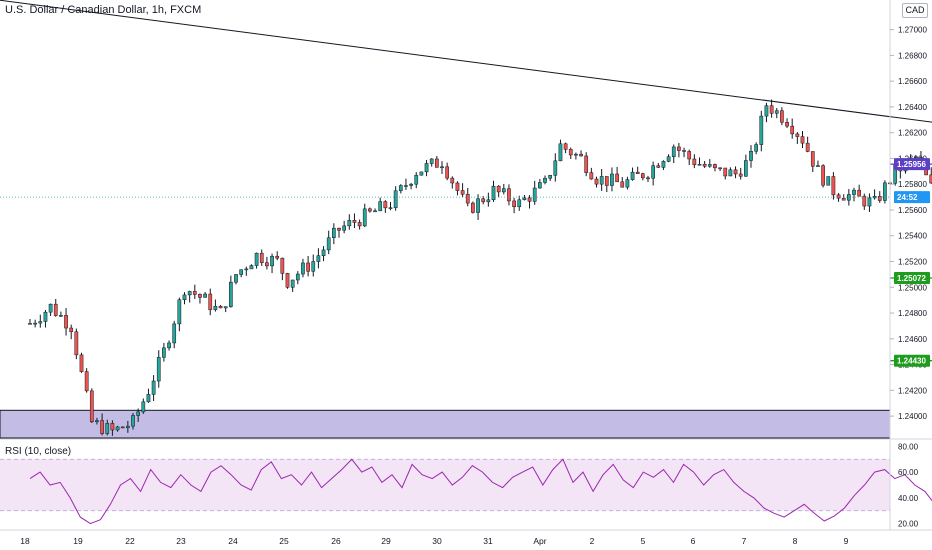 This screenshot has height=550, width=932. I want to click on price-tick-label: 1.26200, so click(912, 133).